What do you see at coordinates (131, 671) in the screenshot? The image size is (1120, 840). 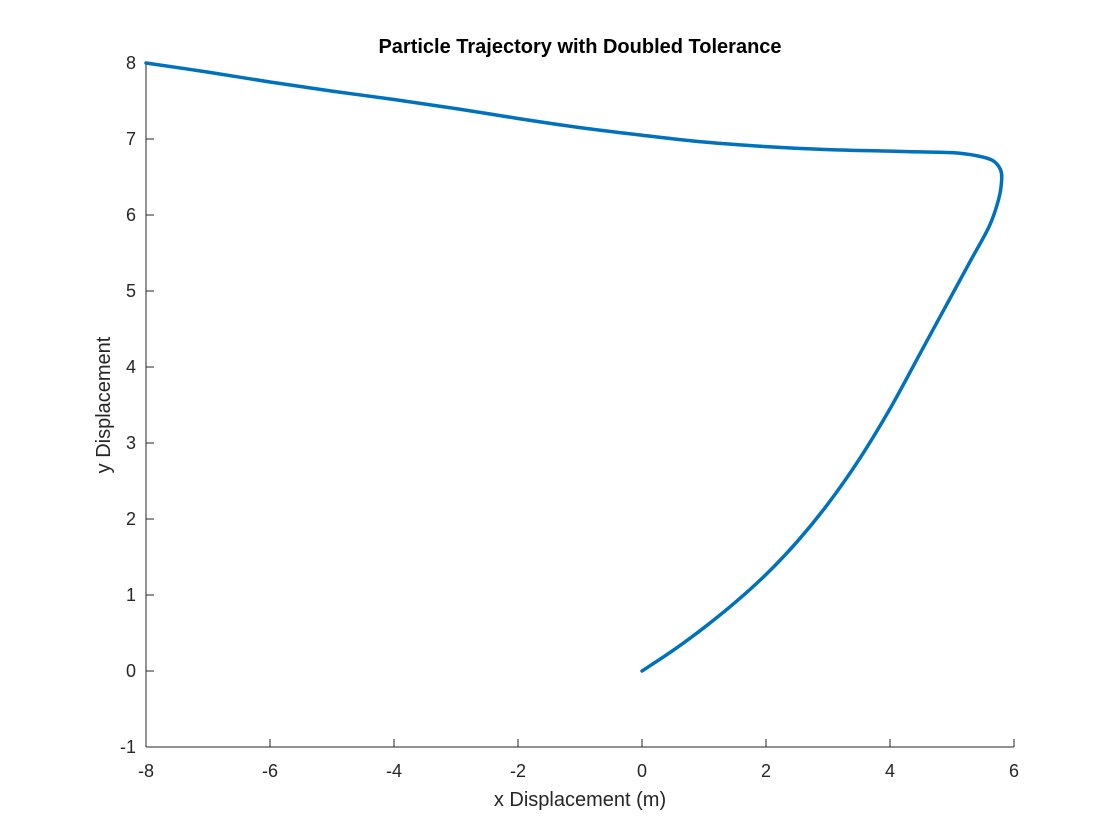 I see `y-tick-label: 0` at bounding box center [131, 671].